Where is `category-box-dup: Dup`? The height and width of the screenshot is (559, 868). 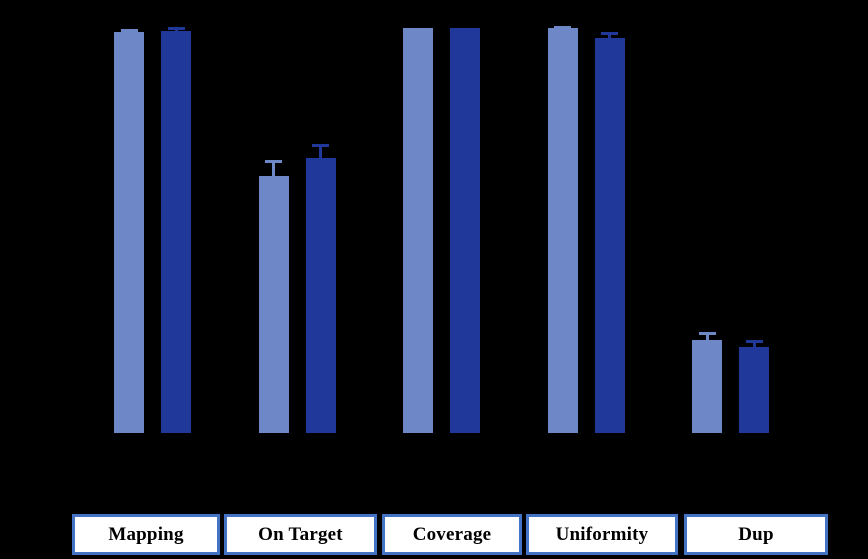
category-box-dup: Dup is located at coordinates (756, 534).